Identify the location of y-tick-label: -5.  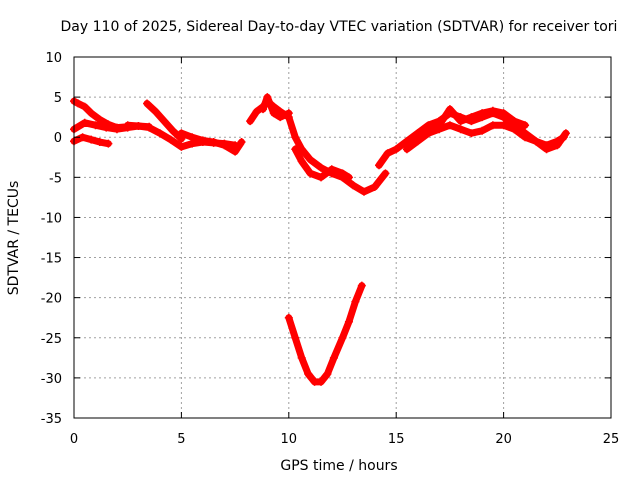
(55, 178).